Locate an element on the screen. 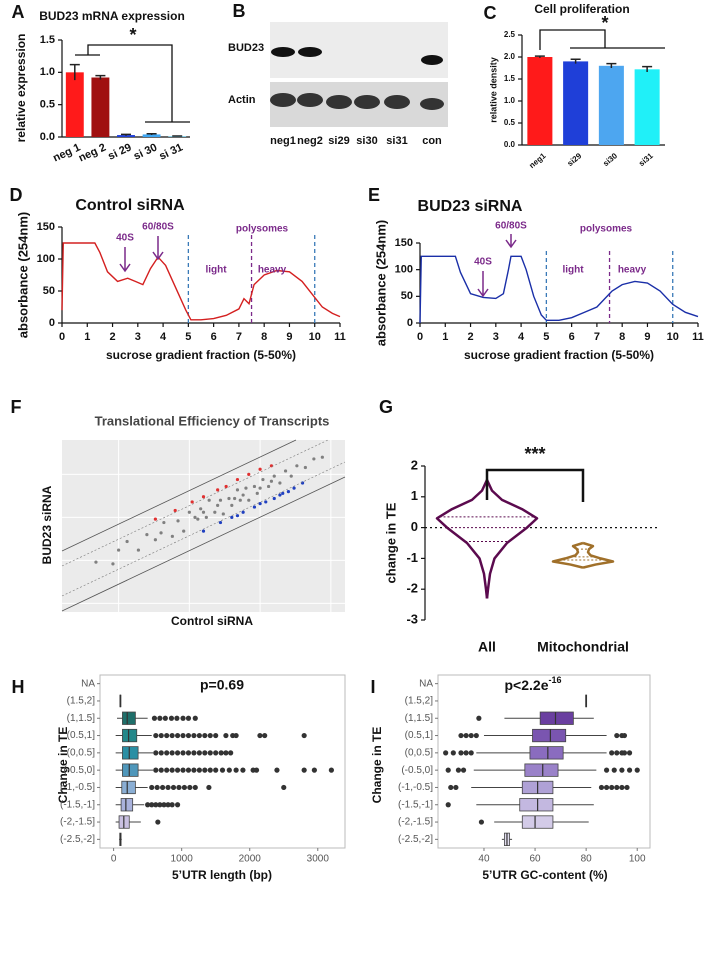 The height and width of the screenshot is (957, 711). x-tick-label: 7 is located at coordinates (239, 337).